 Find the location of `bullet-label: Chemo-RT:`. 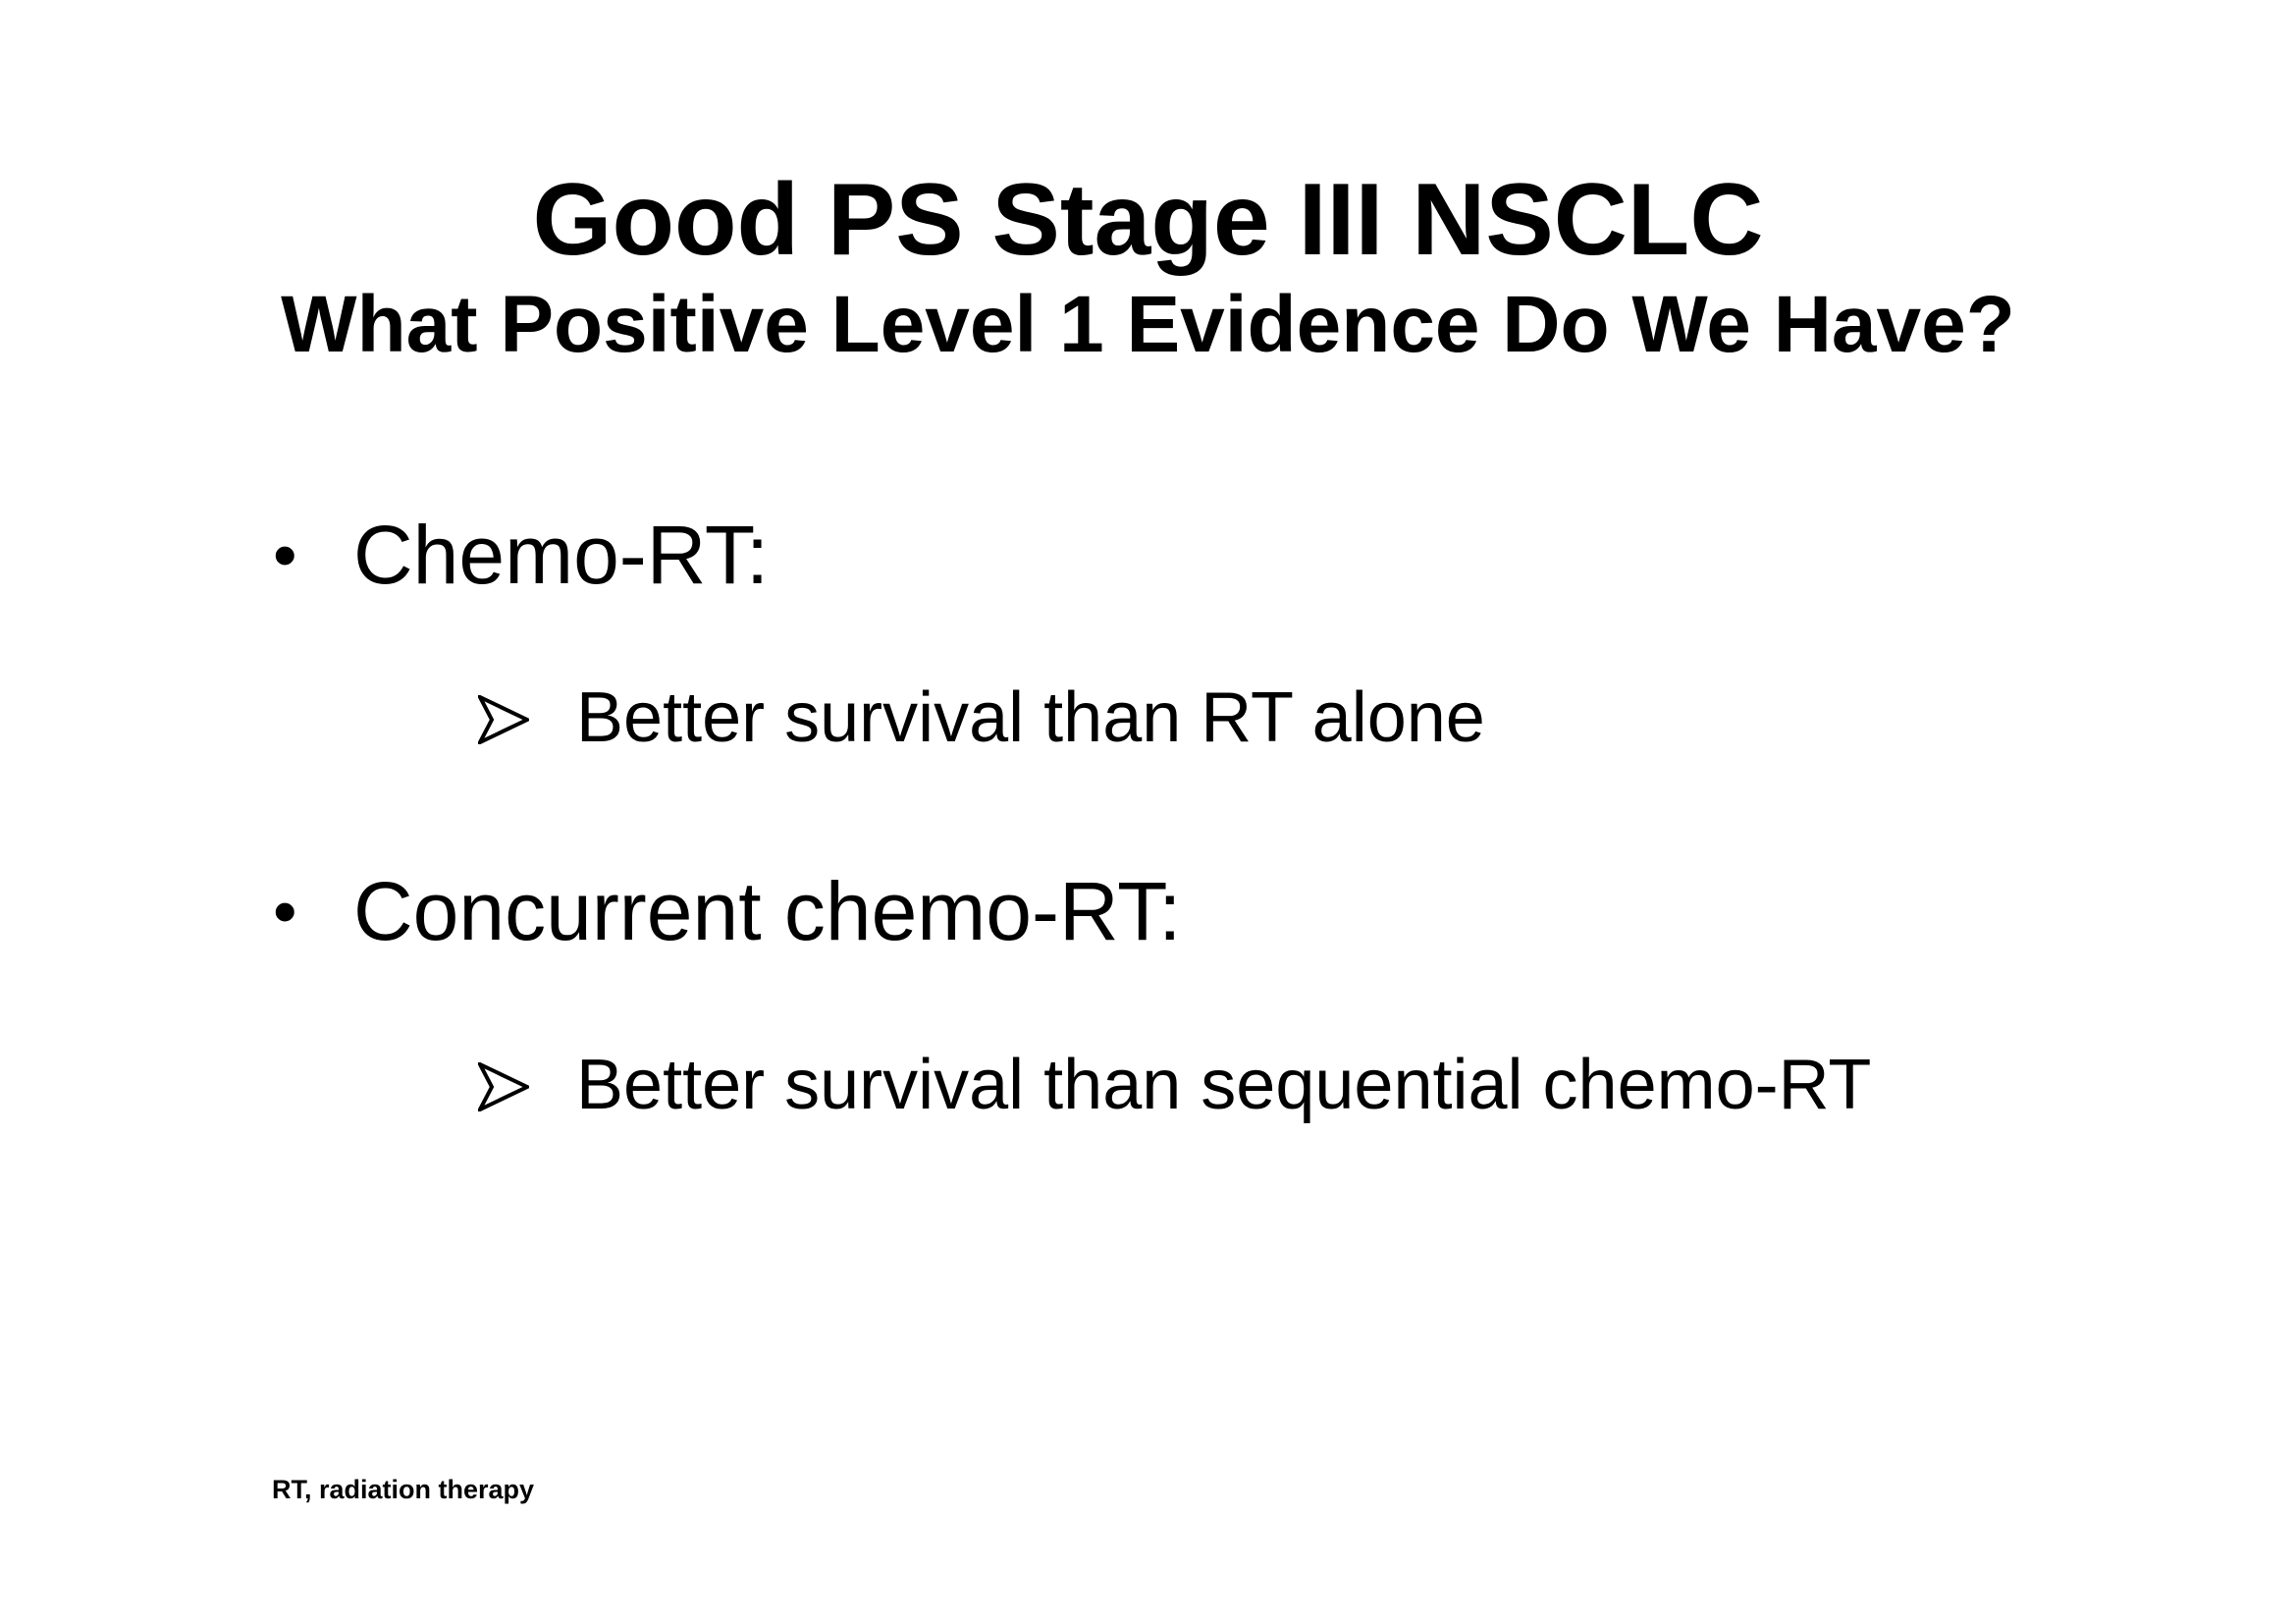

bullet-label: Chemo-RT: is located at coordinates (561, 555).